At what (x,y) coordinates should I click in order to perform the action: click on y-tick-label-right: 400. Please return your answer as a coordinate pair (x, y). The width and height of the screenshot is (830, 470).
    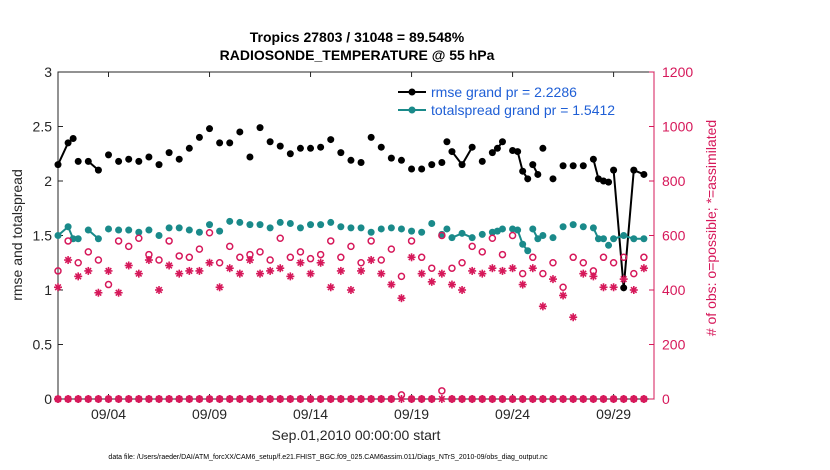
    Looking at the image, I should click on (674, 290).